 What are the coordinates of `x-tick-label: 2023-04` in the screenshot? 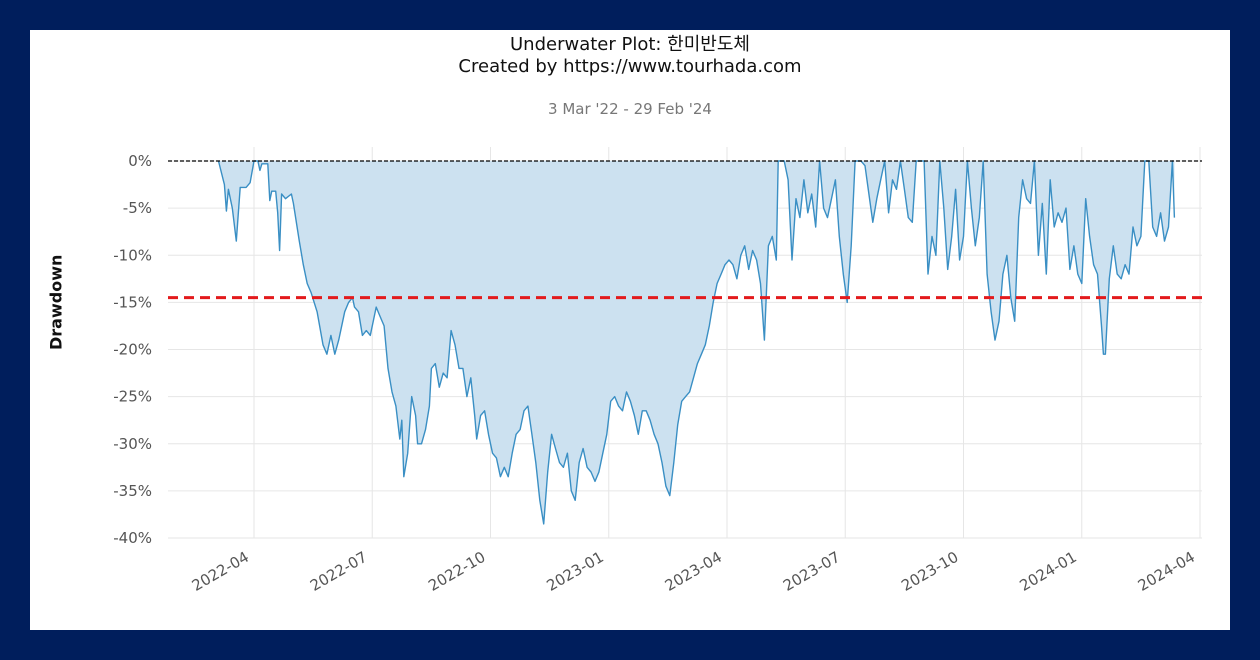 It's located at (693, 571).